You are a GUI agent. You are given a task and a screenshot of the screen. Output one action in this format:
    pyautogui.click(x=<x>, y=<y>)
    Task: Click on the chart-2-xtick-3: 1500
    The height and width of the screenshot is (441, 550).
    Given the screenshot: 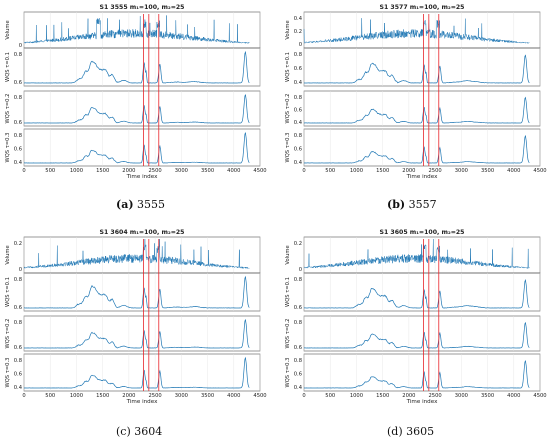 What is the action you would take?
    pyautogui.click(x=102, y=396)
    